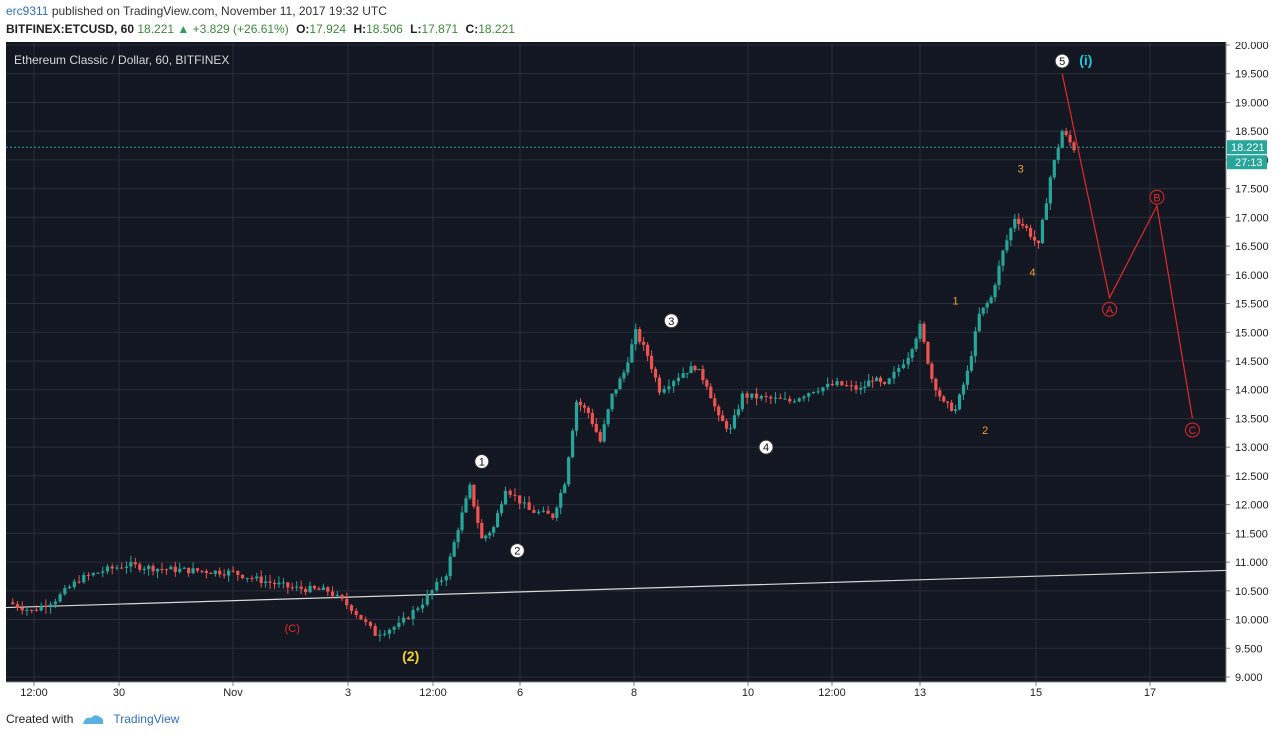 The height and width of the screenshot is (737, 1280). I want to click on y-tick-label: 12.500, so click(1252, 477).